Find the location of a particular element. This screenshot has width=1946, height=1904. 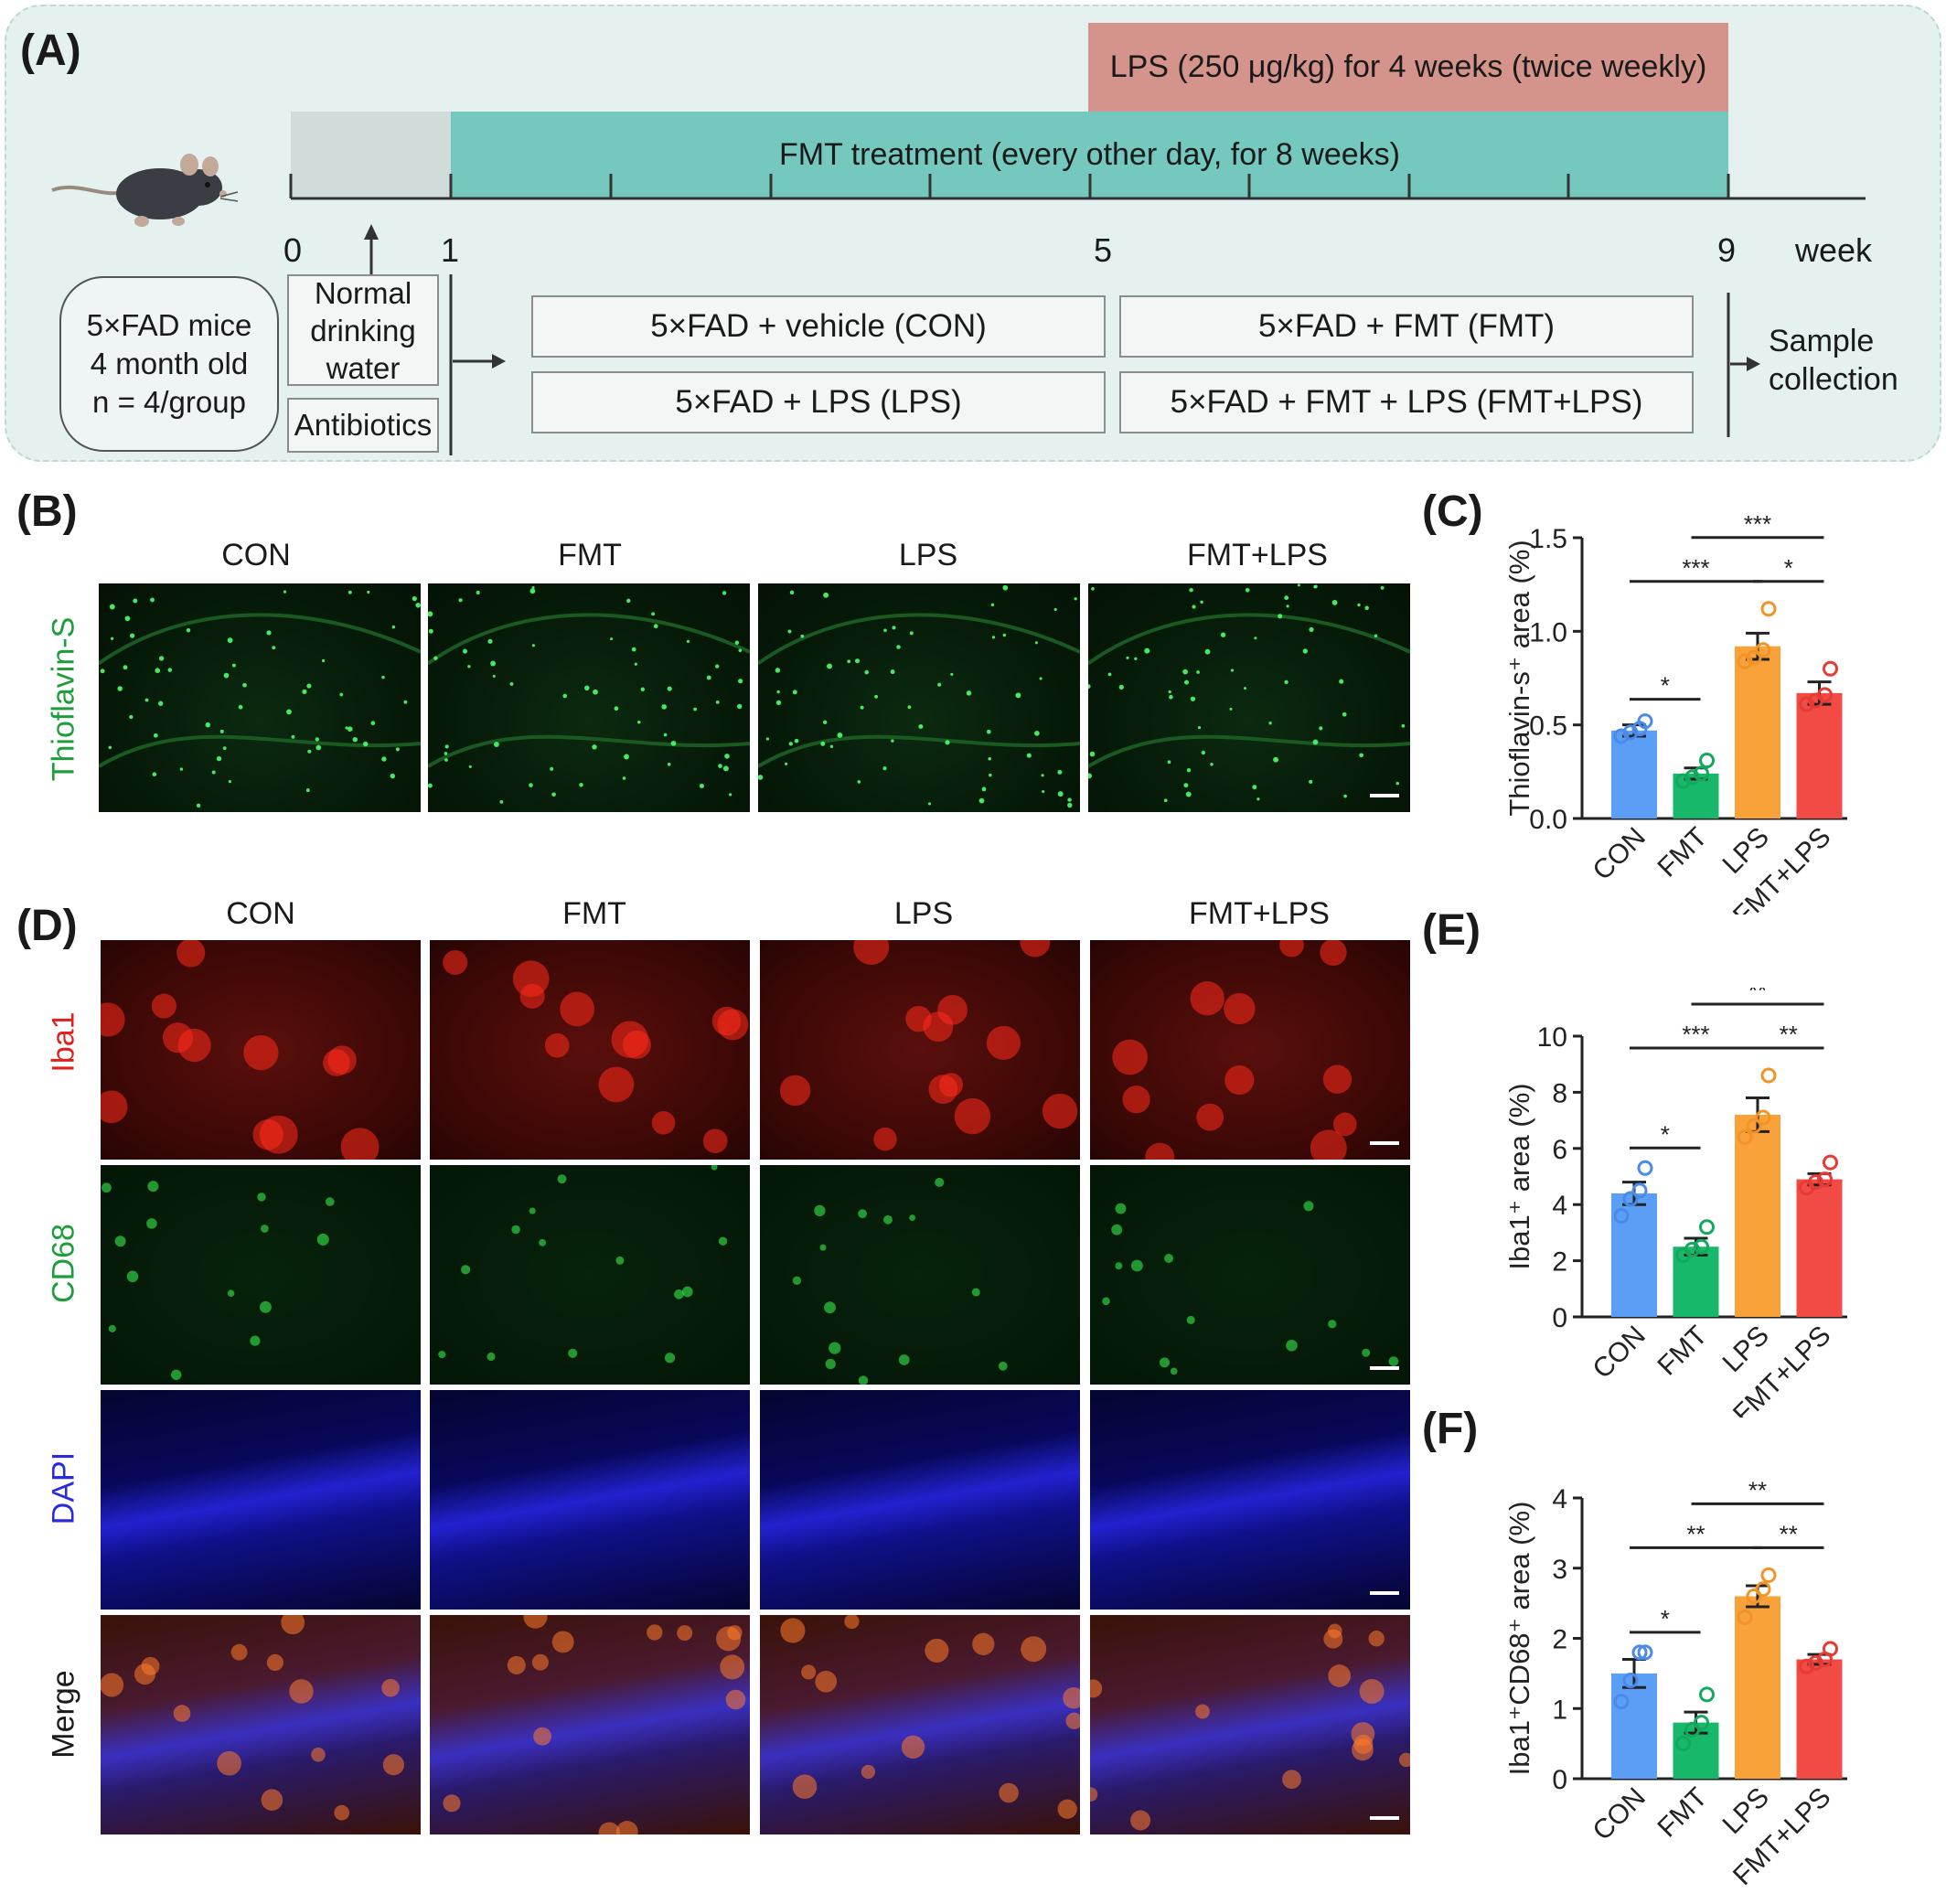

antibiotic-period-bar is located at coordinates (371, 155).